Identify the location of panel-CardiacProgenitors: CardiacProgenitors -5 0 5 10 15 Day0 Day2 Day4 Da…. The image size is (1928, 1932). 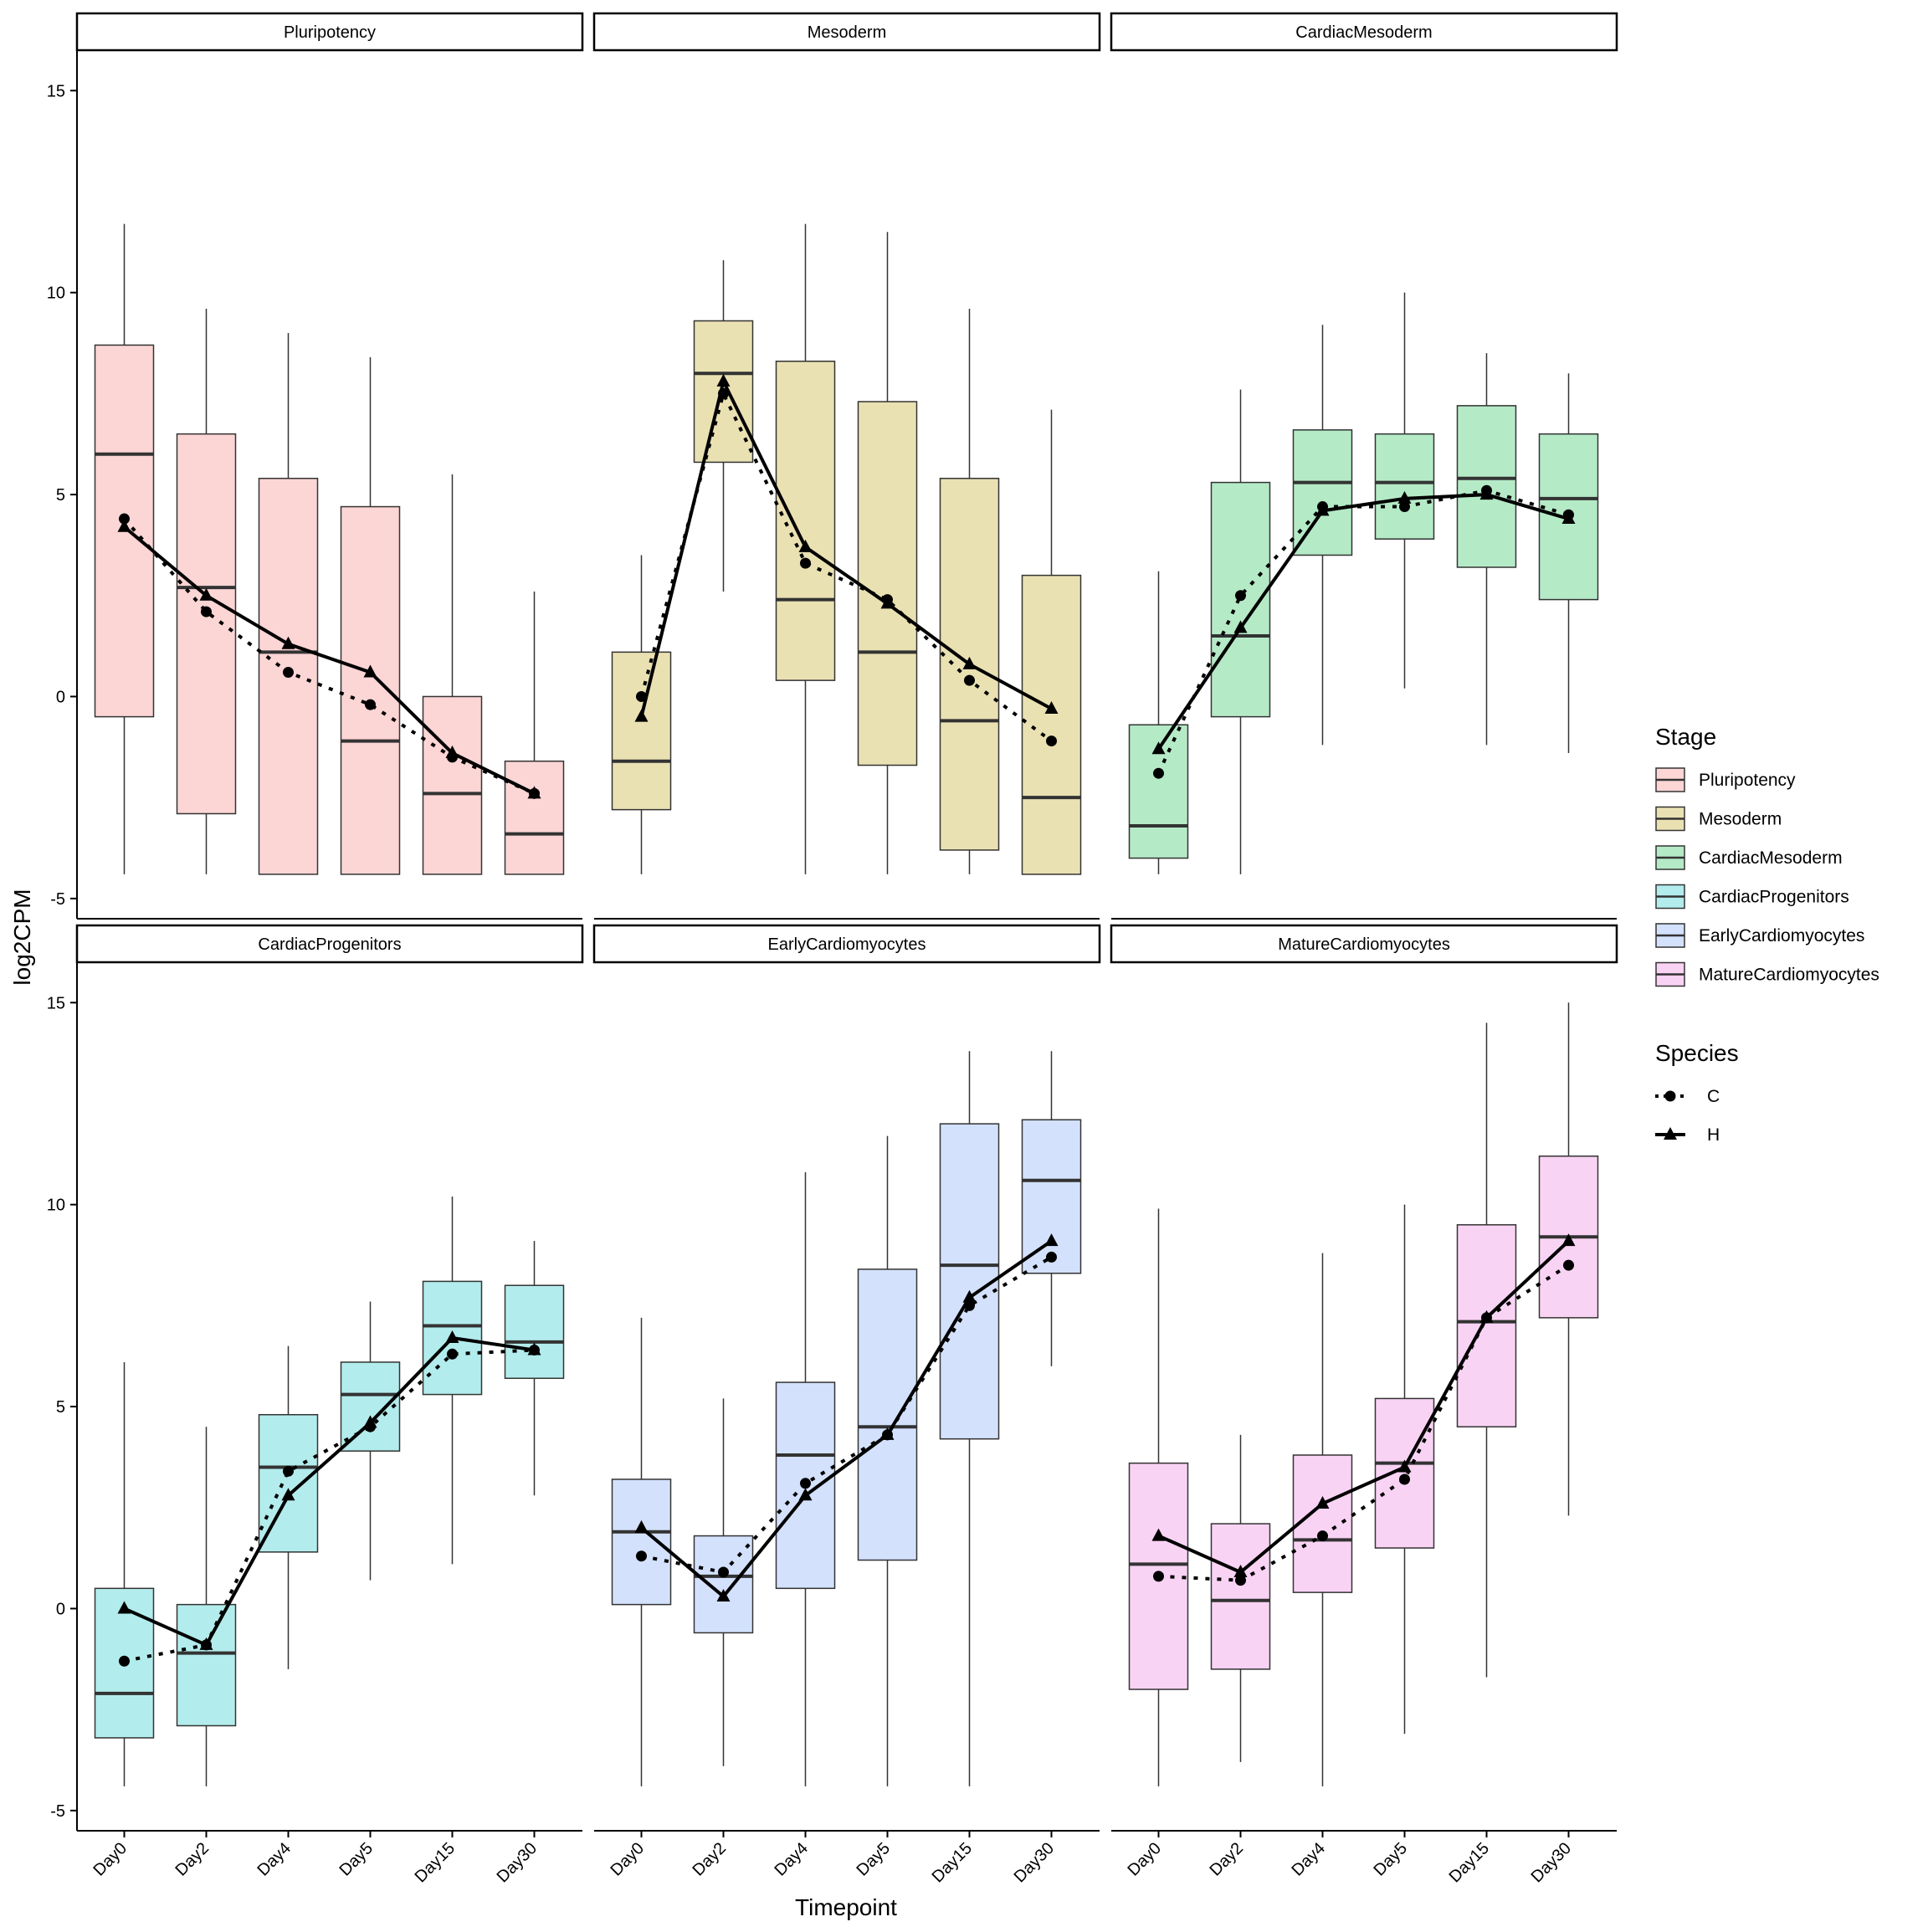
(315, 1405).